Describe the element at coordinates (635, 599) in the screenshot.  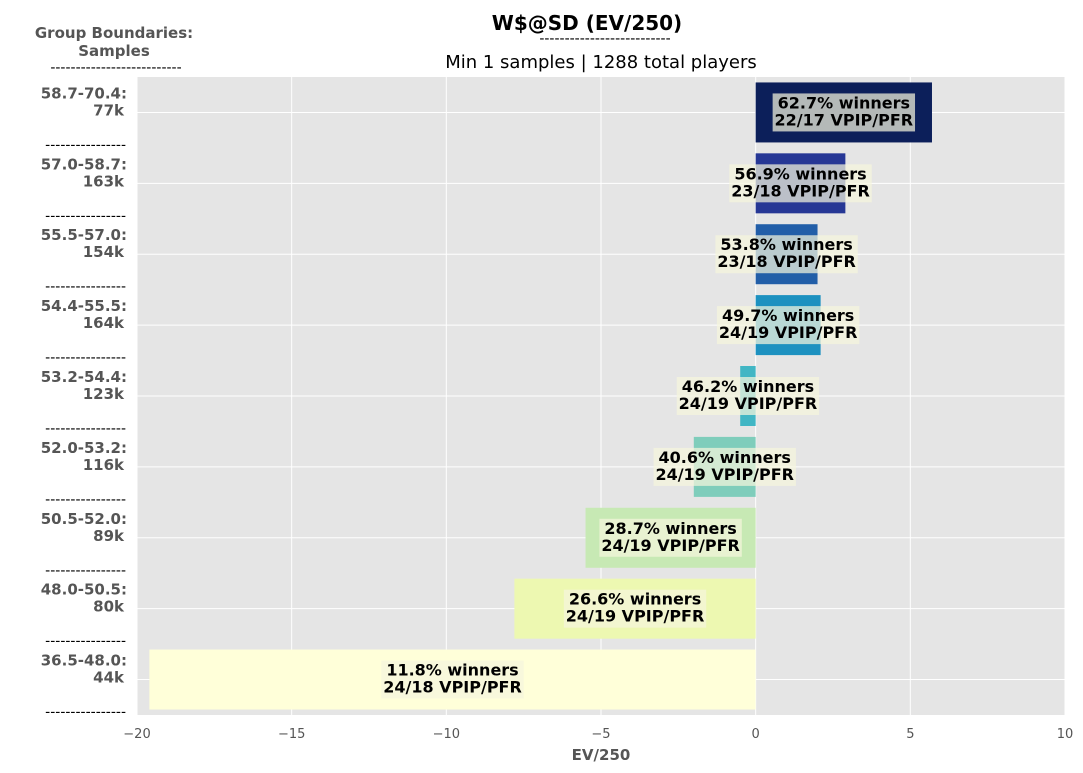
I see `bar-label-winners: 26.6% winners` at that location.